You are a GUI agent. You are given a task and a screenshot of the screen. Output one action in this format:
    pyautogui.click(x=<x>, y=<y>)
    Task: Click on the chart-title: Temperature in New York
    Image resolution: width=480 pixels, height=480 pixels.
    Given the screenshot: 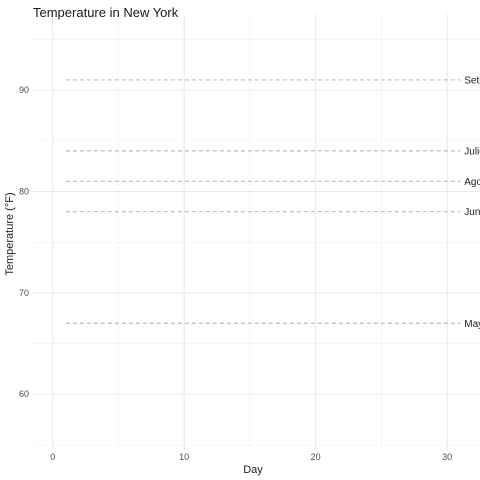 What is the action you would take?
    pyautogui.click(x=106, y=12)
    